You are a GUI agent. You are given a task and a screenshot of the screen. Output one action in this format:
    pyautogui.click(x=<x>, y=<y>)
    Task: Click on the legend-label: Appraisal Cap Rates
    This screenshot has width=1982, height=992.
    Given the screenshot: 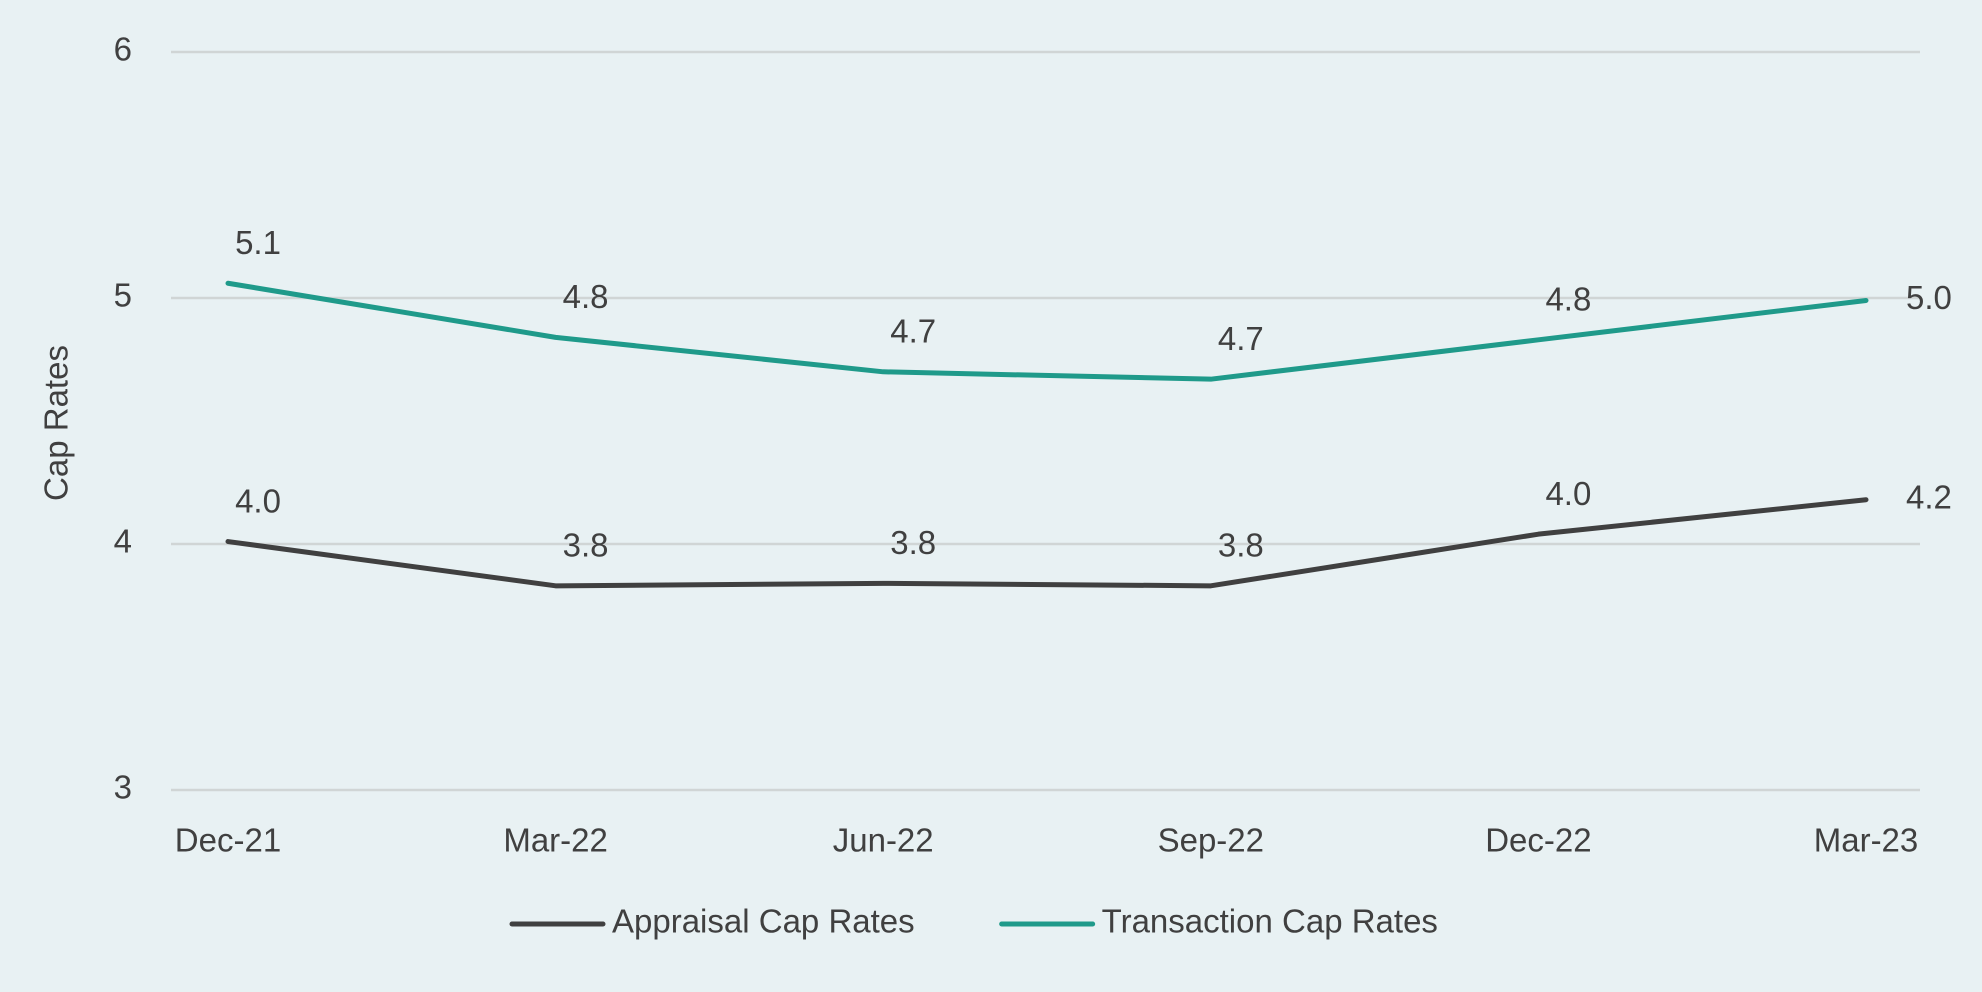 What is the action you would take?
    pyautogui.click(x=763, y=921)
    